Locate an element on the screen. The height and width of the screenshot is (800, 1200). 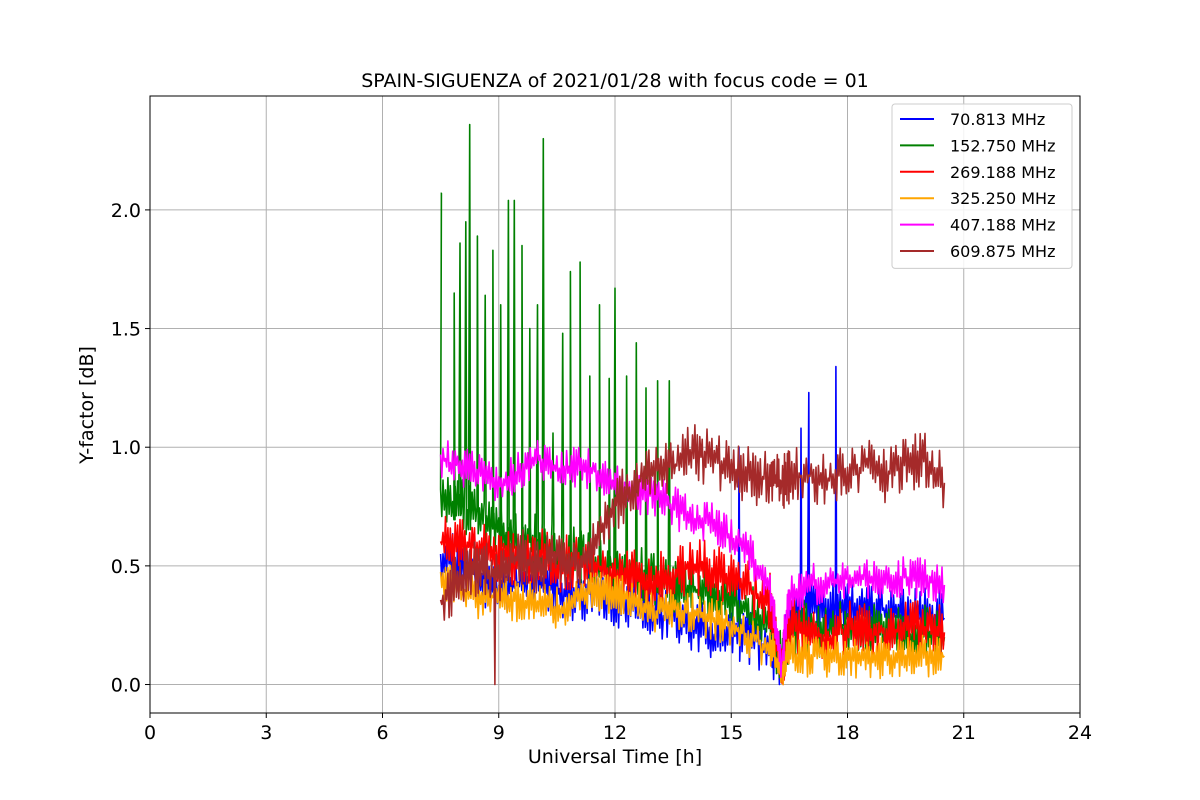
x-tick-label: 24 is located at coordinates (1080, 733).